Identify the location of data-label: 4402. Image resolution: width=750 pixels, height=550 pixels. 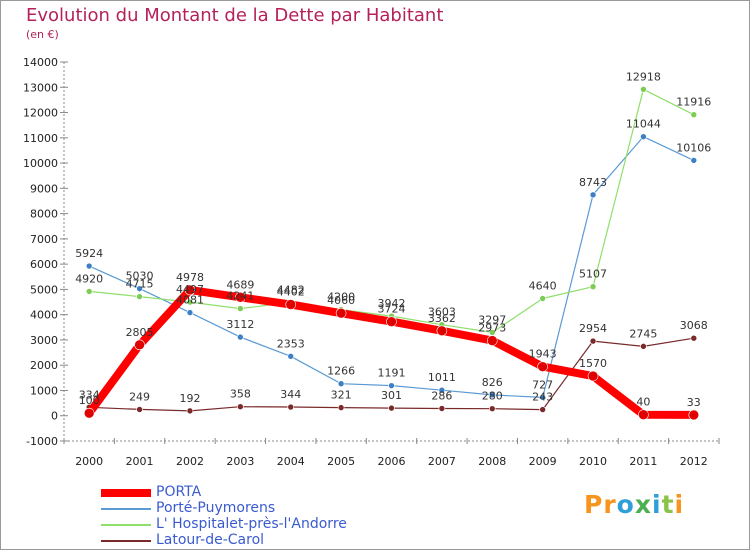
(291, 292).